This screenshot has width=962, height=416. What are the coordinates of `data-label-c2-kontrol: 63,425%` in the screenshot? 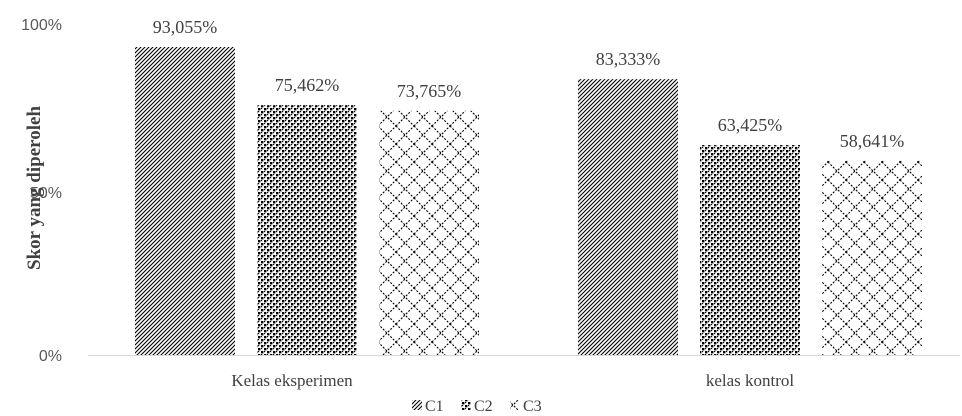 It's located at (750, 125).